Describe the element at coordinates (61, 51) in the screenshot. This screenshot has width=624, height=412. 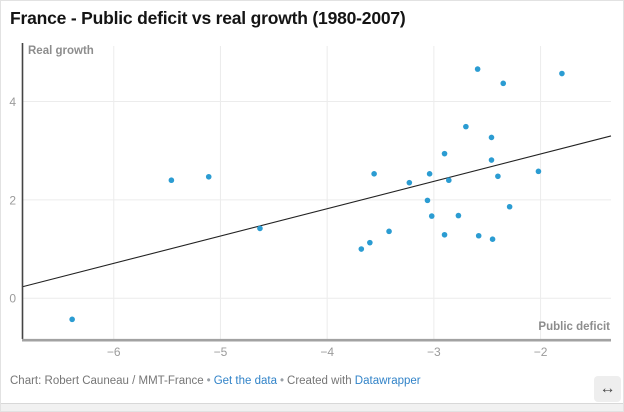
I see `y-axis-title: Real growth` at that location.